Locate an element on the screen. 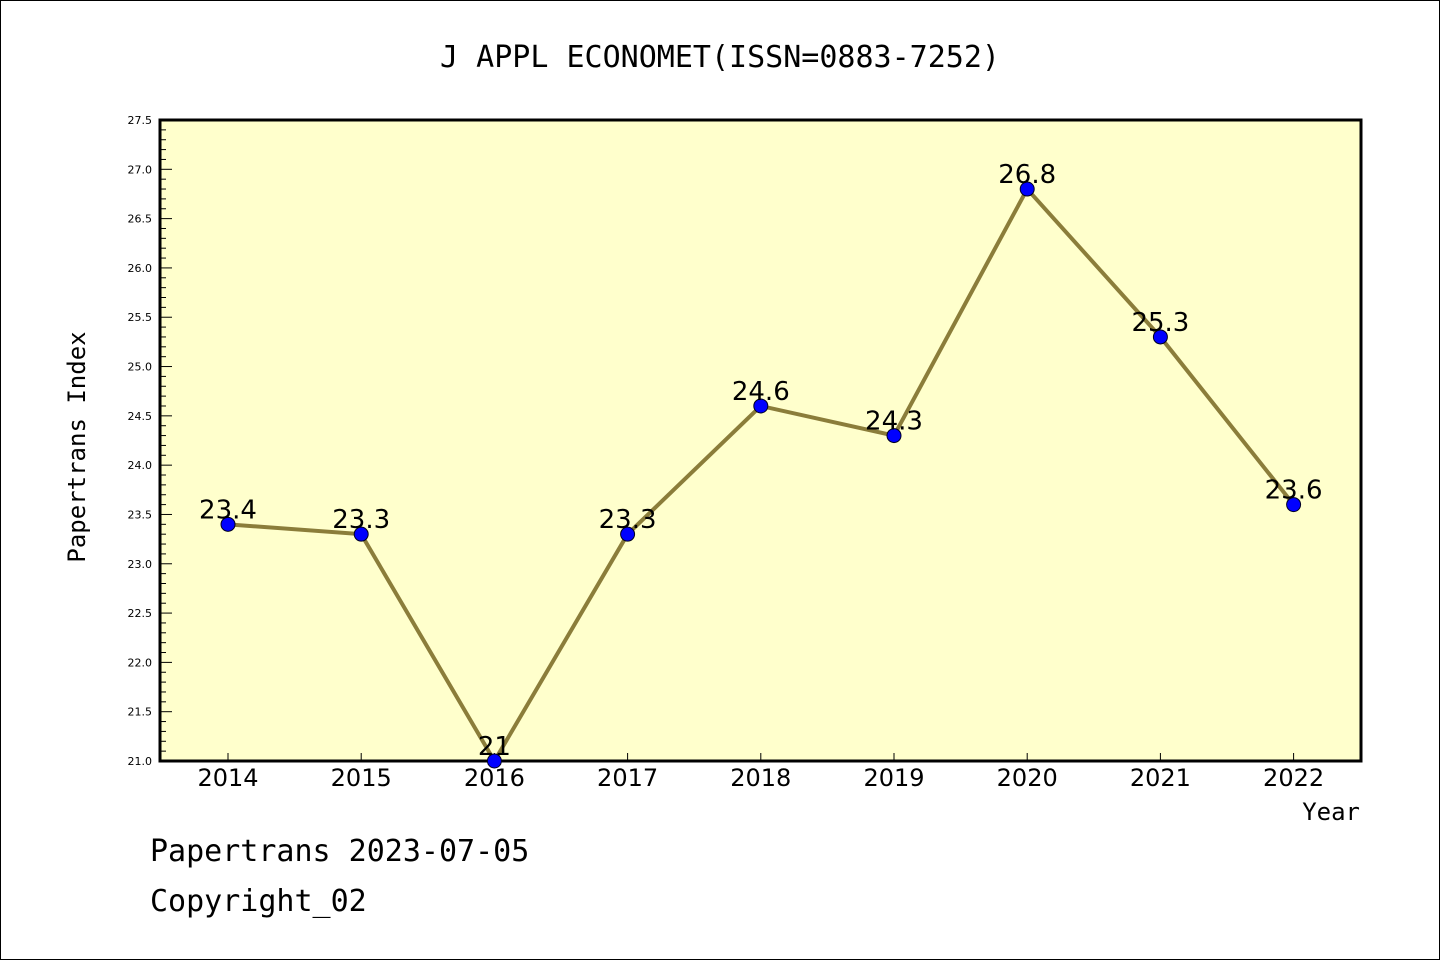  y-tick-label: 25.5 is located at coordinates (140, 317).